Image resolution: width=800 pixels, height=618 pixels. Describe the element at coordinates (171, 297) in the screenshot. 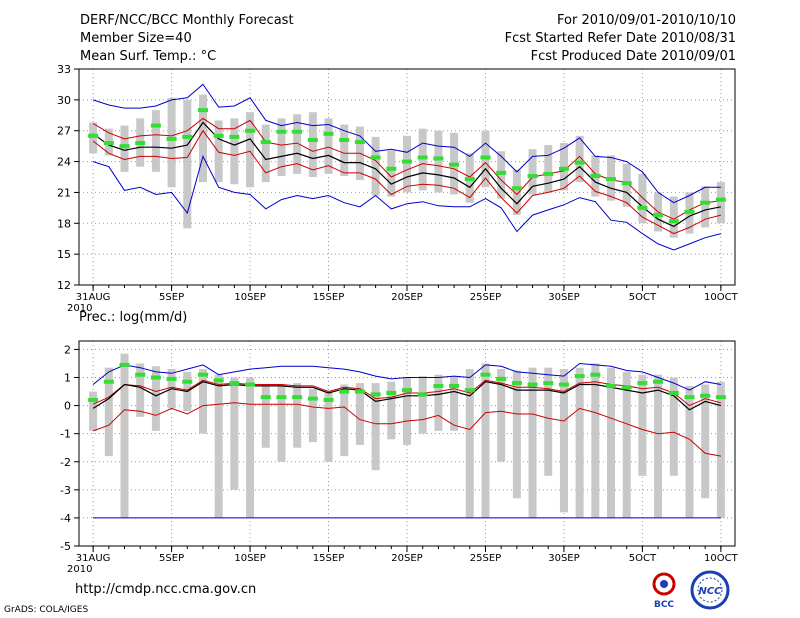

I see `panel1-xtick-label: 5SEP` at that location.